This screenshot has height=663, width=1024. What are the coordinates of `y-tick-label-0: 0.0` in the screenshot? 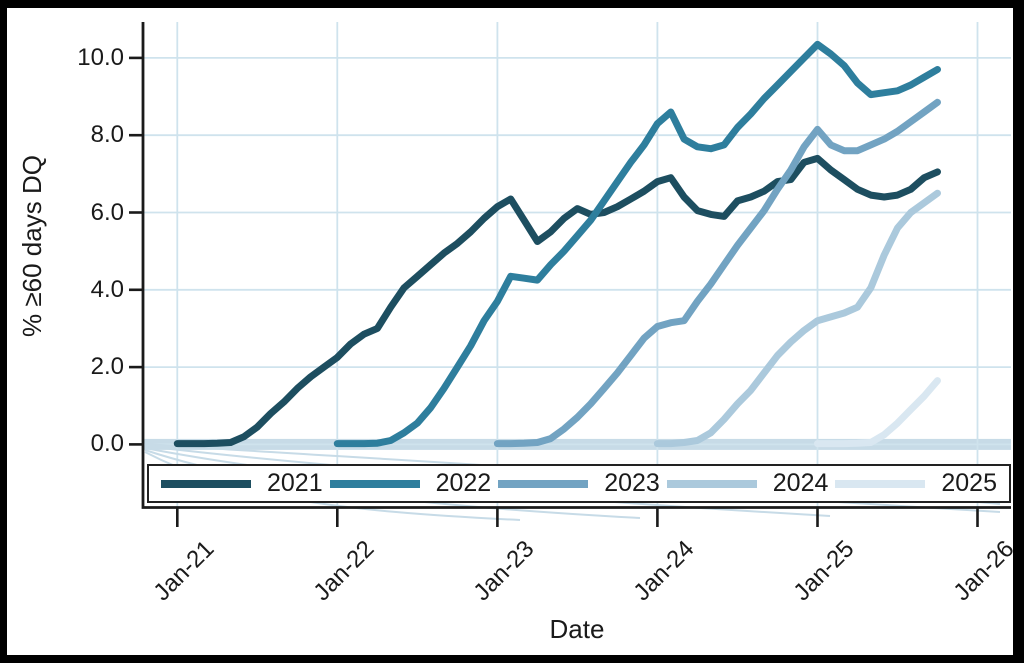 It's located at (107, 443).